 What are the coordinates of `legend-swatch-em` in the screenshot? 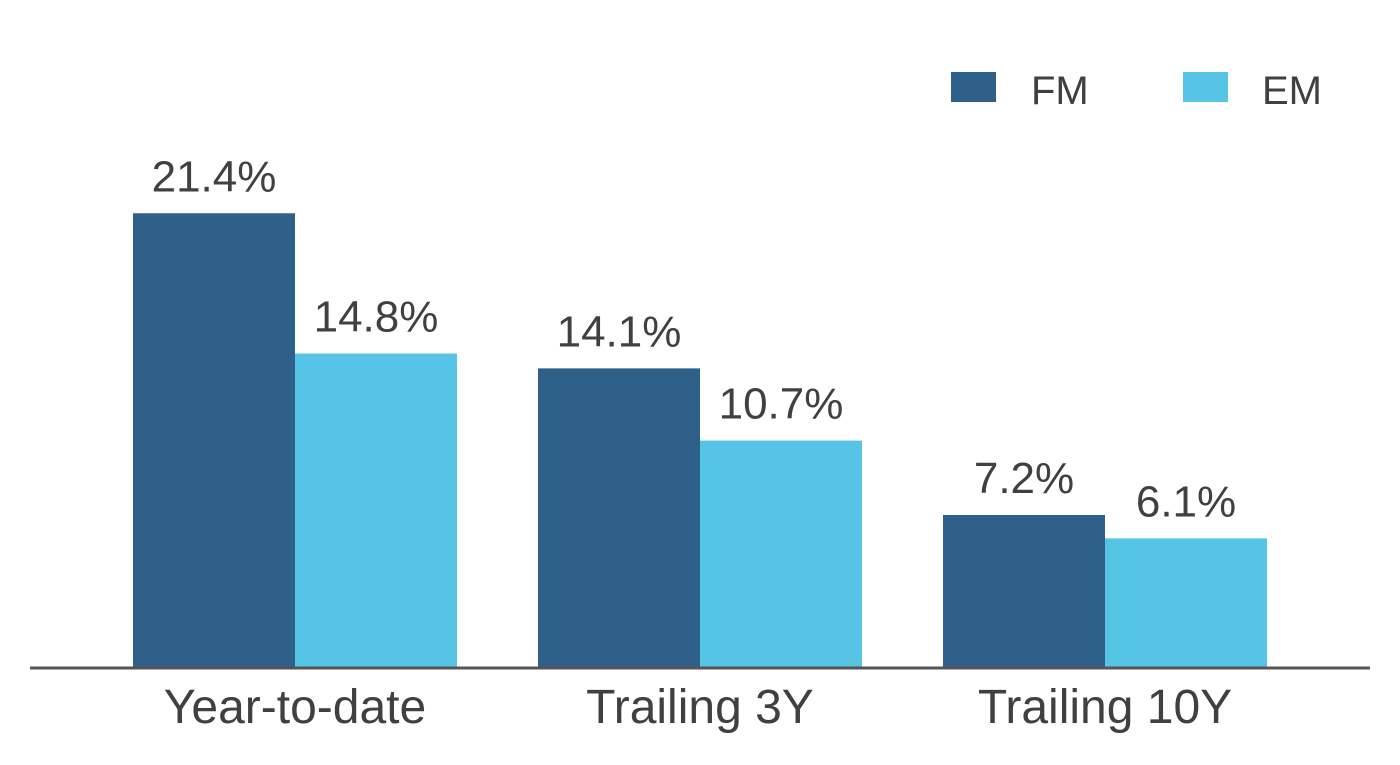 It's located at (1205, 87).